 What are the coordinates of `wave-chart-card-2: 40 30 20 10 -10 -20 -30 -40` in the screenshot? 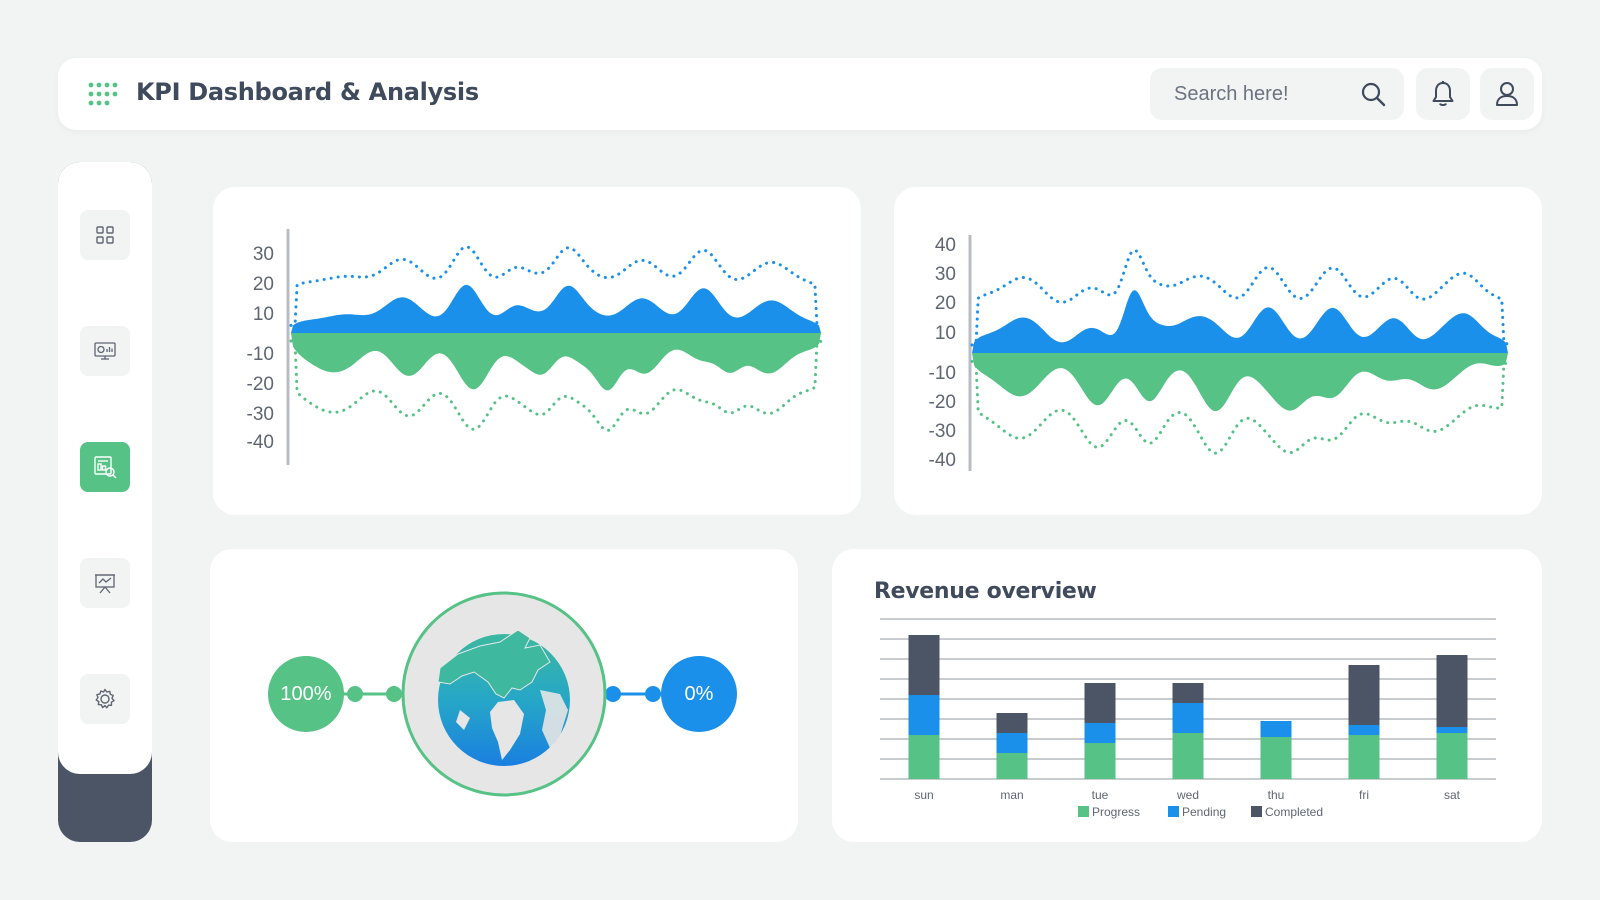 It's located at (1218, 351).